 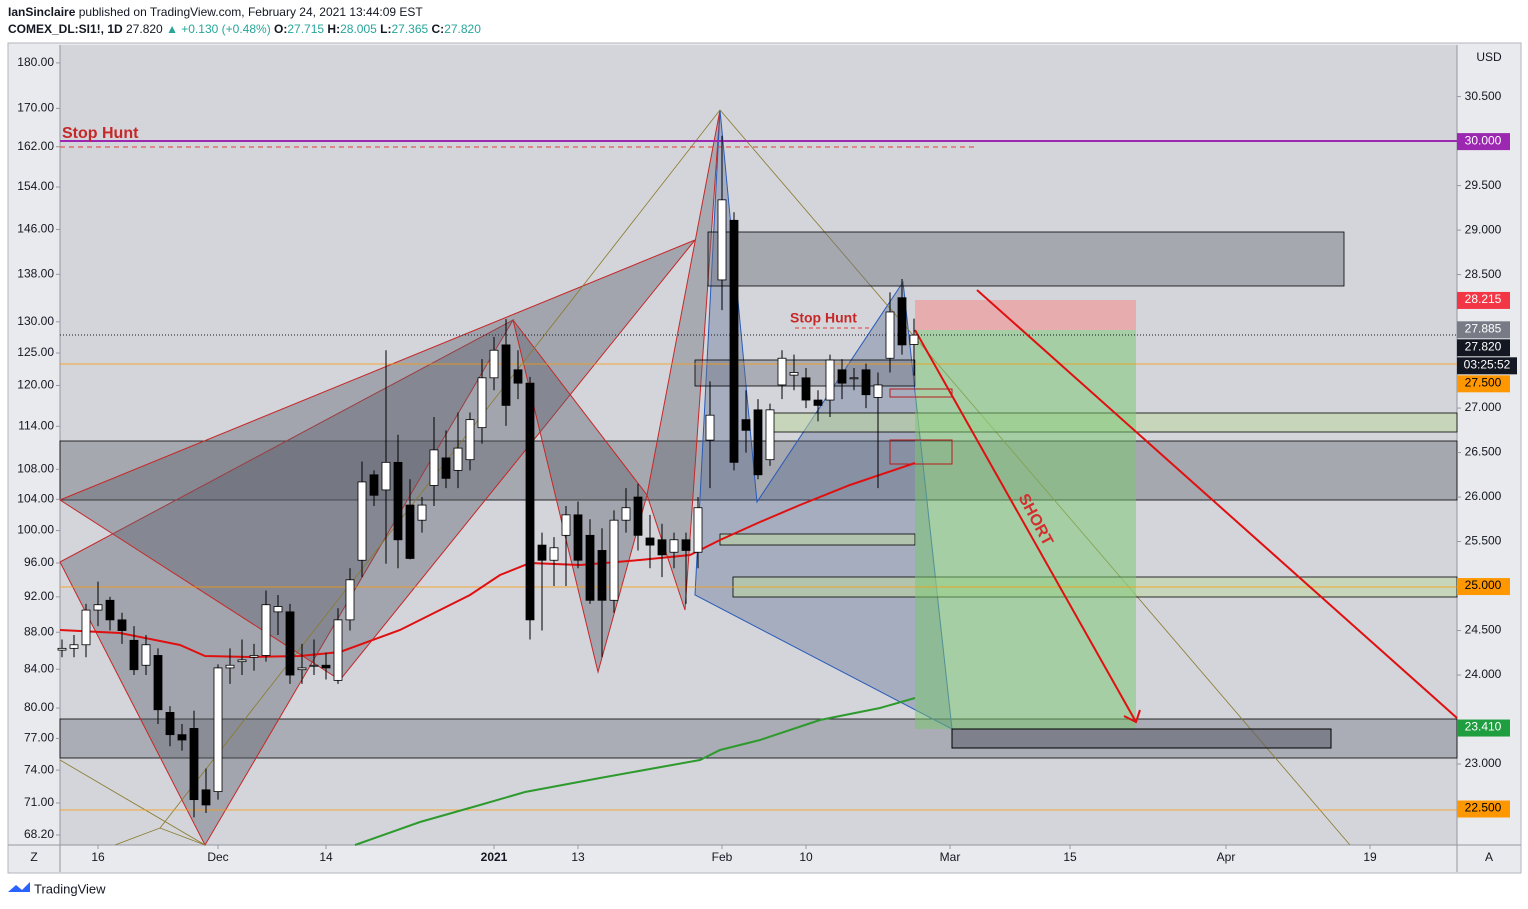 What do you see at coordinates (39, 596) in the screenshot?
I see `y2-tick-label: 92.00` at bounding box center [39, 596].